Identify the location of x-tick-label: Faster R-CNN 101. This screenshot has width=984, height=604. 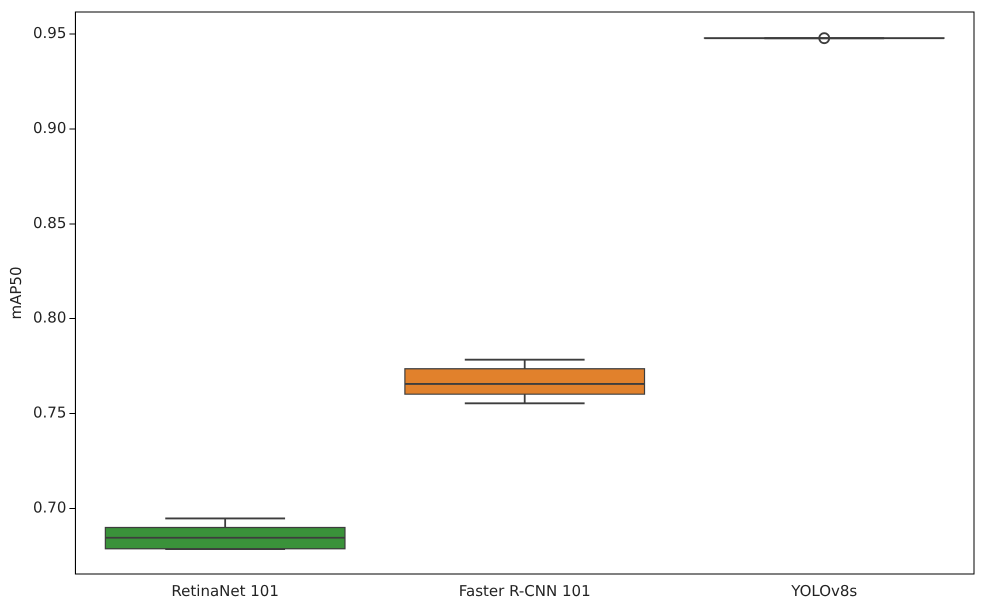
(524, 591).